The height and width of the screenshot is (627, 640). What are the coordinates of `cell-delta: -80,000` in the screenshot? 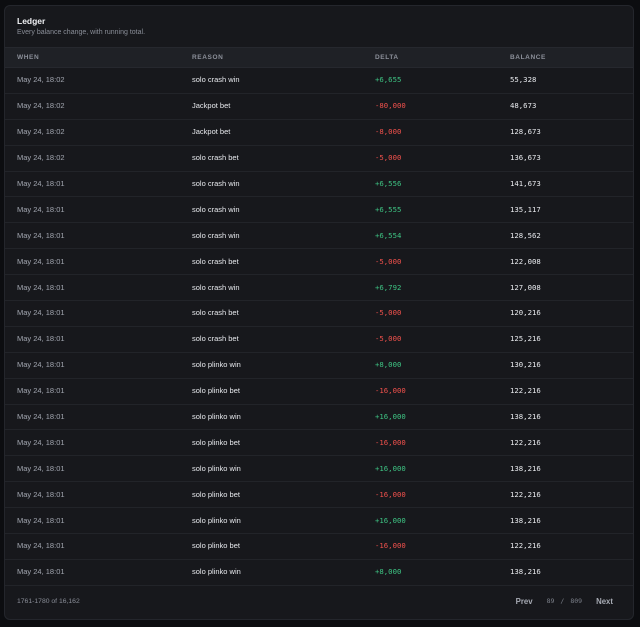 It's located at (390, 106).